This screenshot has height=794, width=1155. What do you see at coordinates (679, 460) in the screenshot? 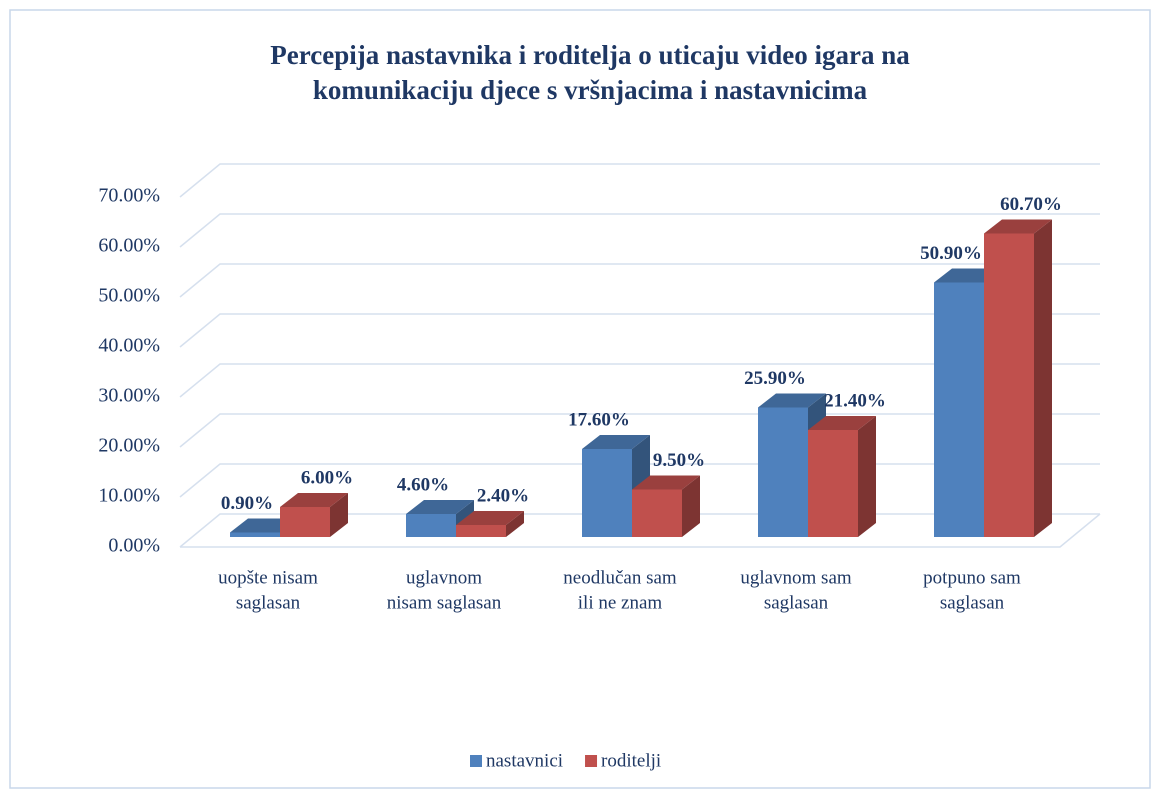
I see `data-label: 9.50%` at bounding box center [679, 460].